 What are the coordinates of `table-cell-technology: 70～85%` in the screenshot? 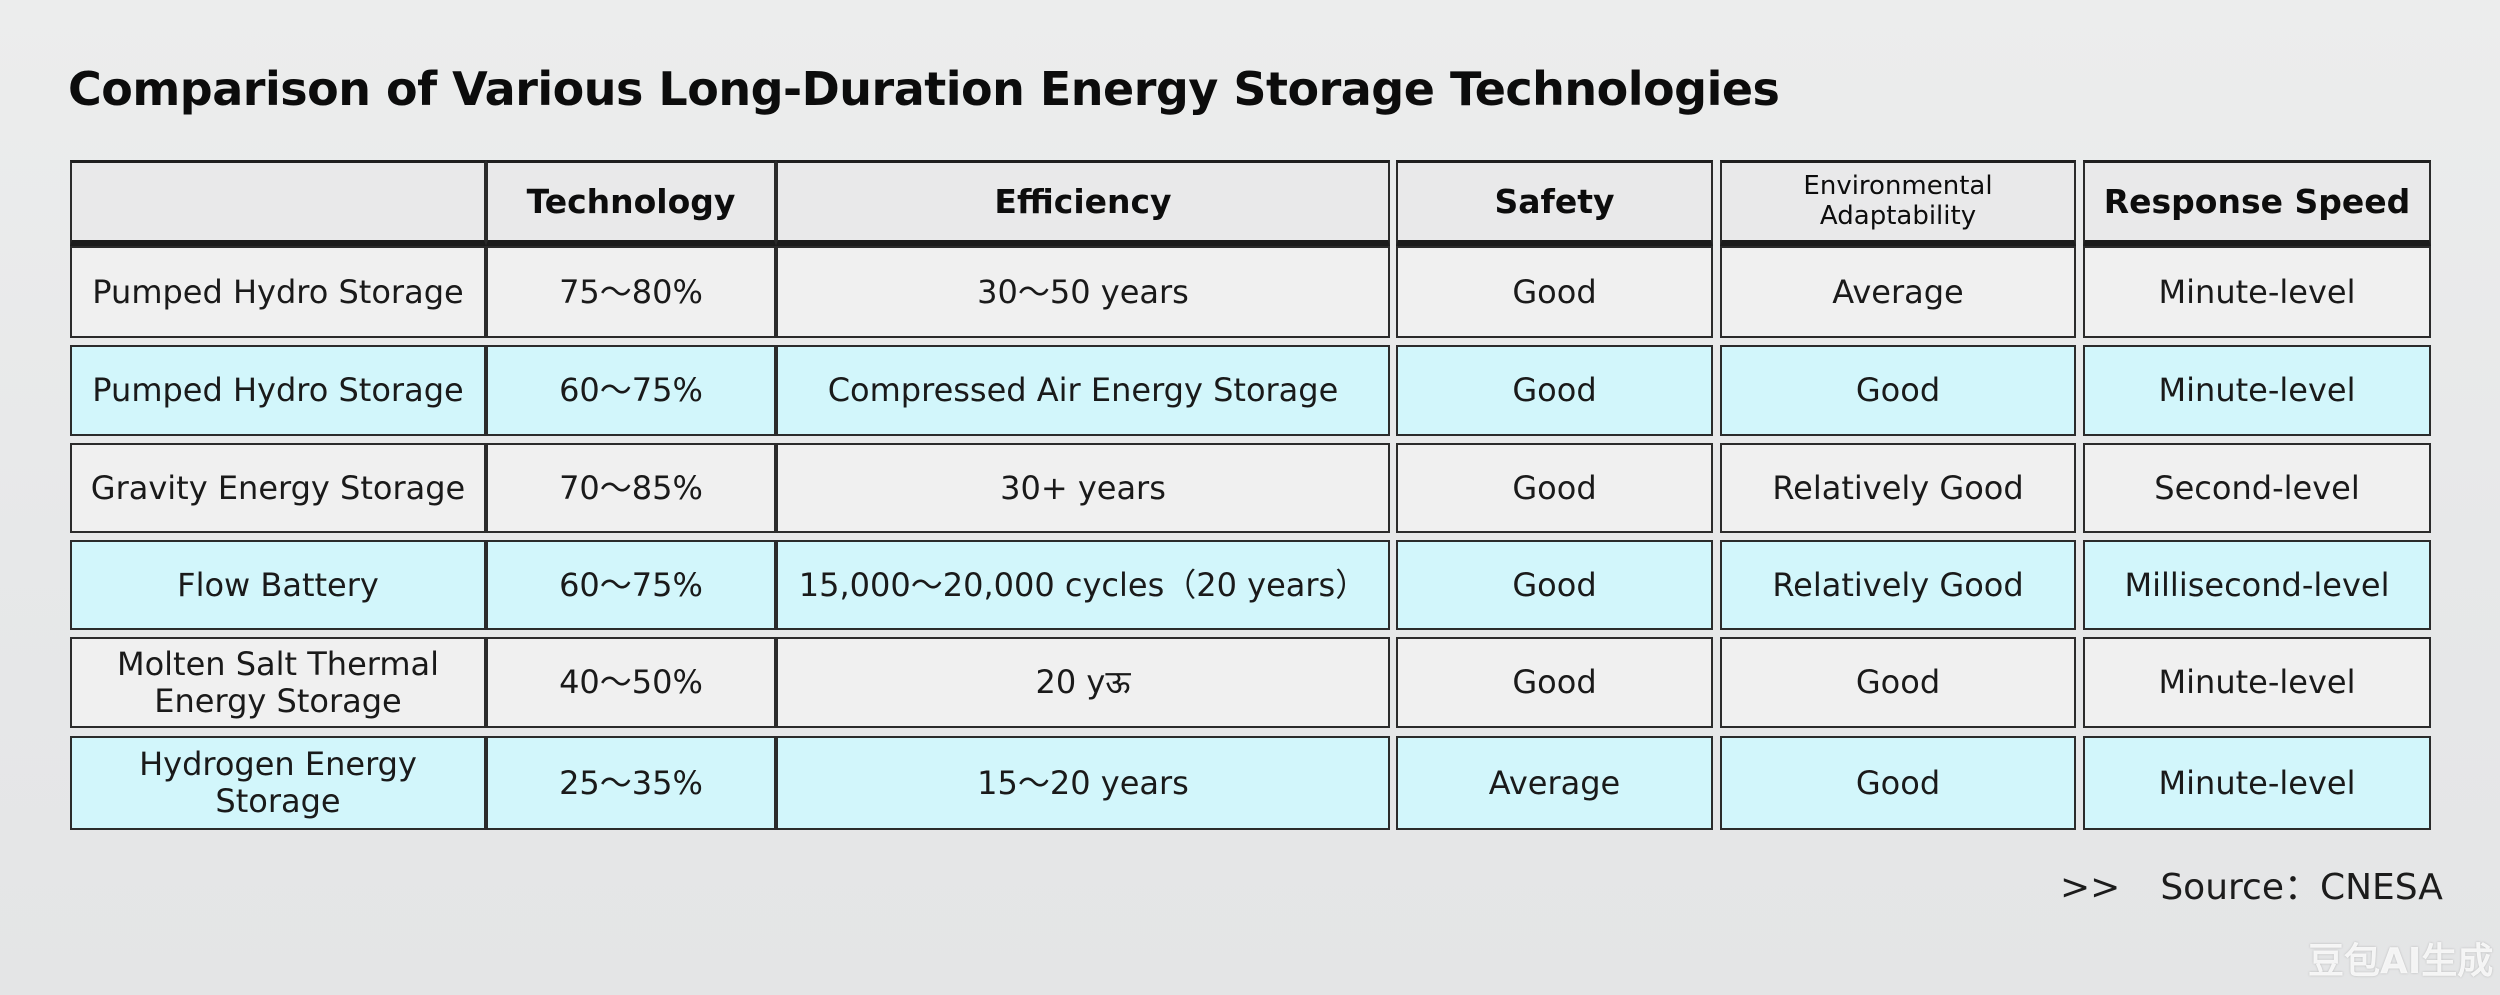 It's located at (631, 488).